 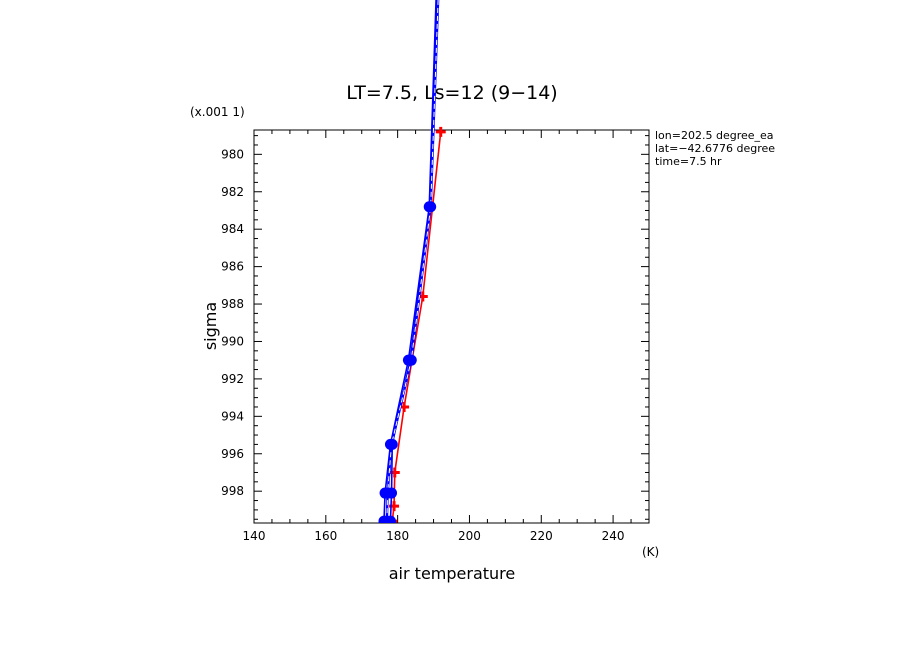 I want to click on y-scale-note: (x.001 1), so click(x=217, y=112).